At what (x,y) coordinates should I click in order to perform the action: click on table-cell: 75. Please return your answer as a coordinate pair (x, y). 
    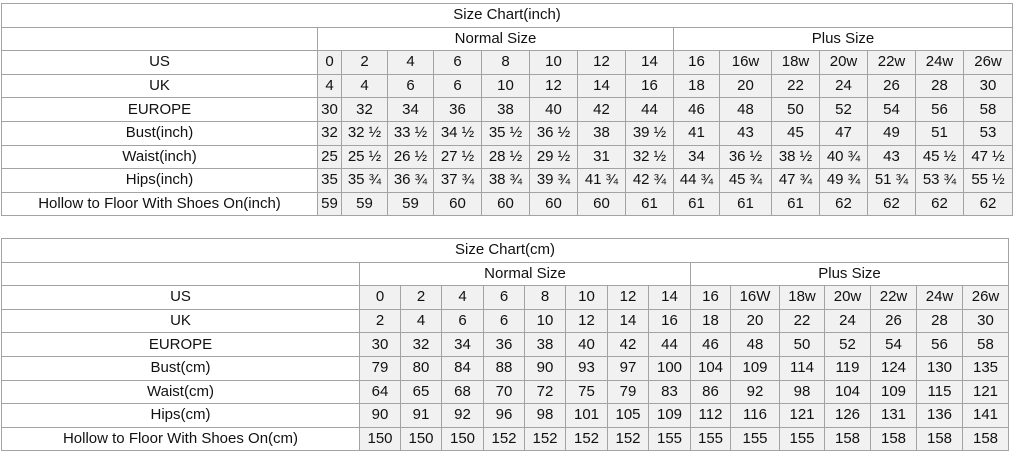
    Looking at the image, I should click on (586, 392).